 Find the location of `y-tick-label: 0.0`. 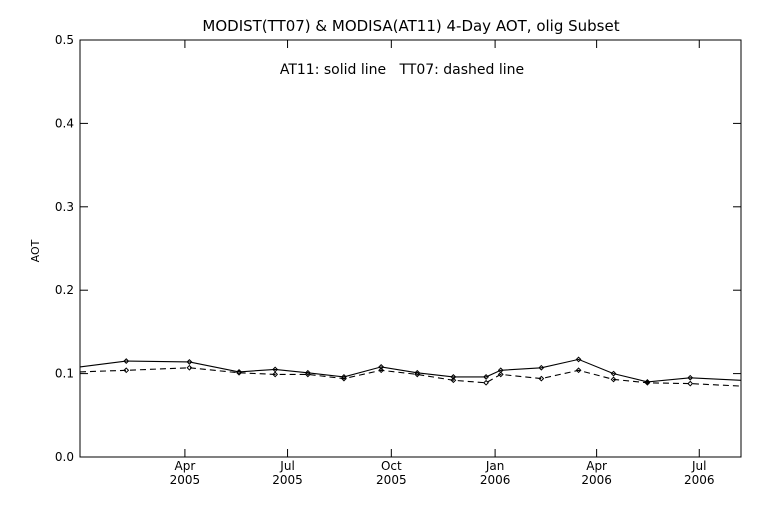

y-tick-label: 0.0 is located at coordinates (64, 457).